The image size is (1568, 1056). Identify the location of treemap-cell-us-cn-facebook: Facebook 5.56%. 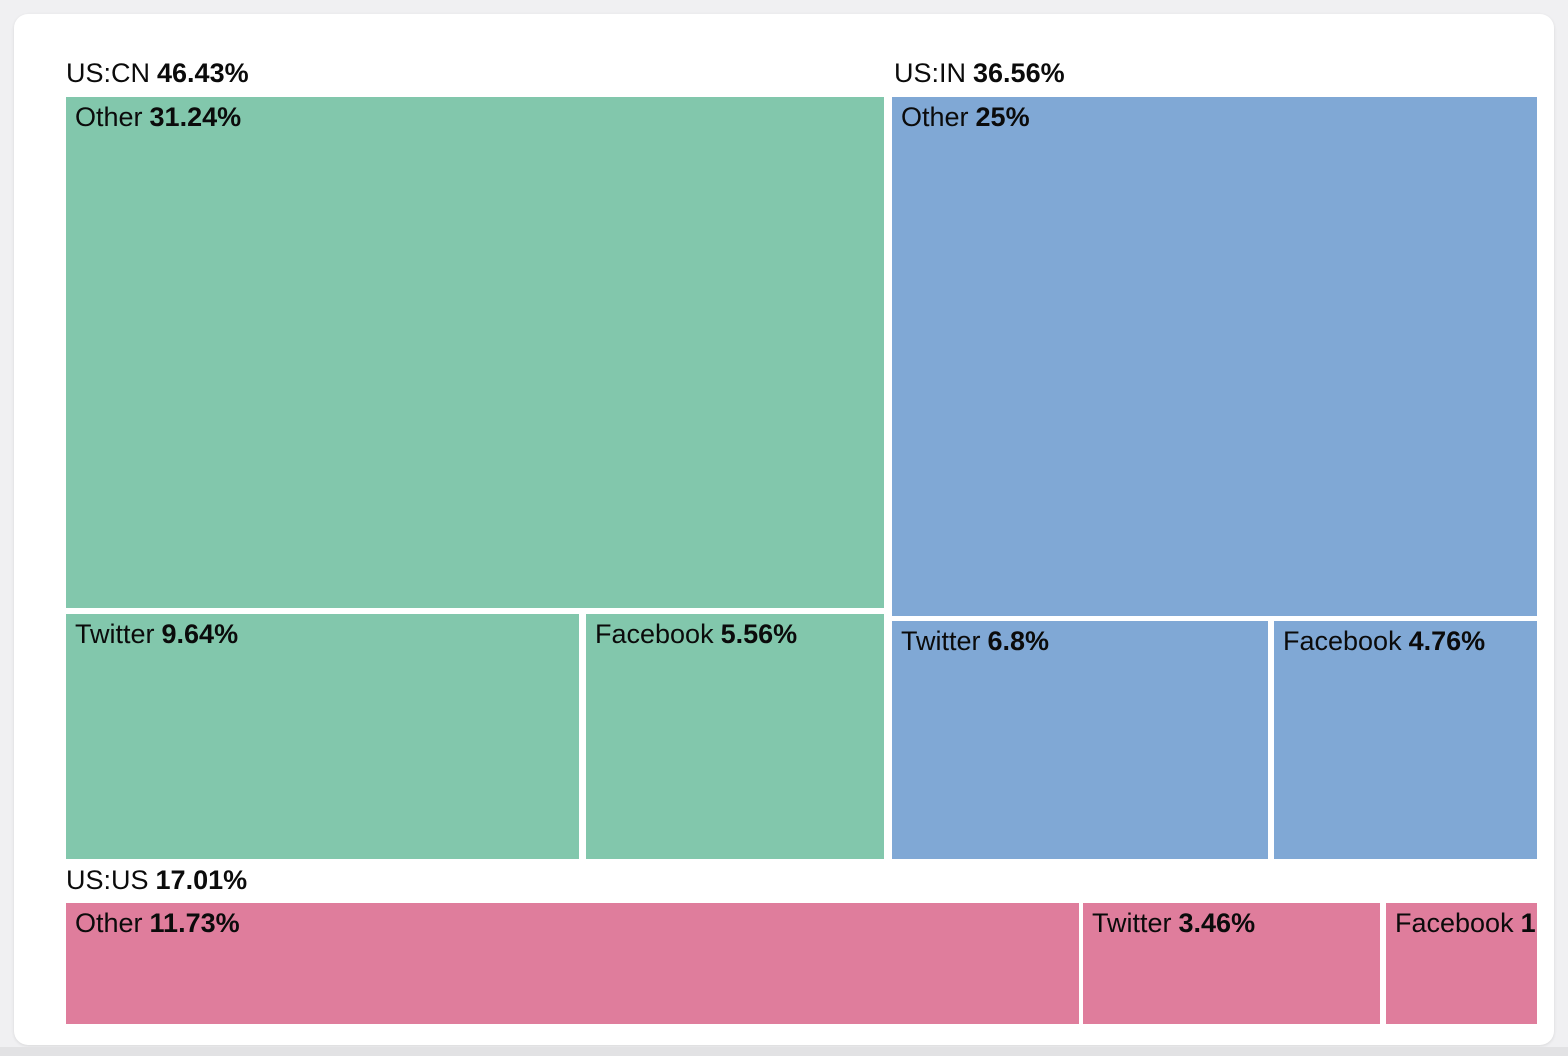
(735, 736).